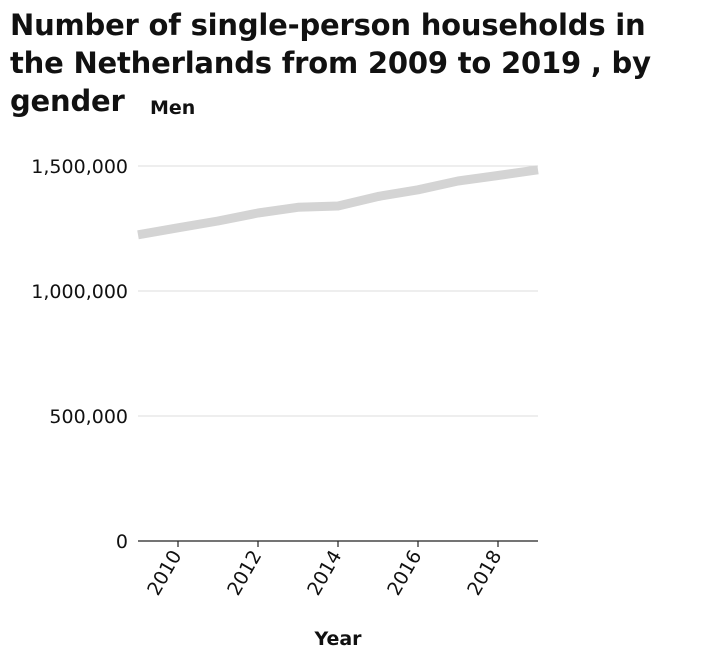 This screenshot has width=704, height=662. Describe the element at coordinates (244, 573) in the screenshot. I see `x-tick-label: 2012` at that location.